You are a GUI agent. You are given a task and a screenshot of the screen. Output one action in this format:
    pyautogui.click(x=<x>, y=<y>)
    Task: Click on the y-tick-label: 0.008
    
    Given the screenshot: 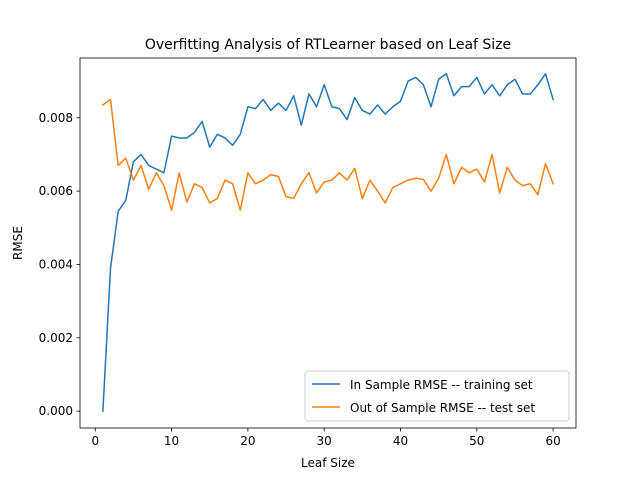 What is the action you would take?
    pyautogui.click(x=56, y=118)
    